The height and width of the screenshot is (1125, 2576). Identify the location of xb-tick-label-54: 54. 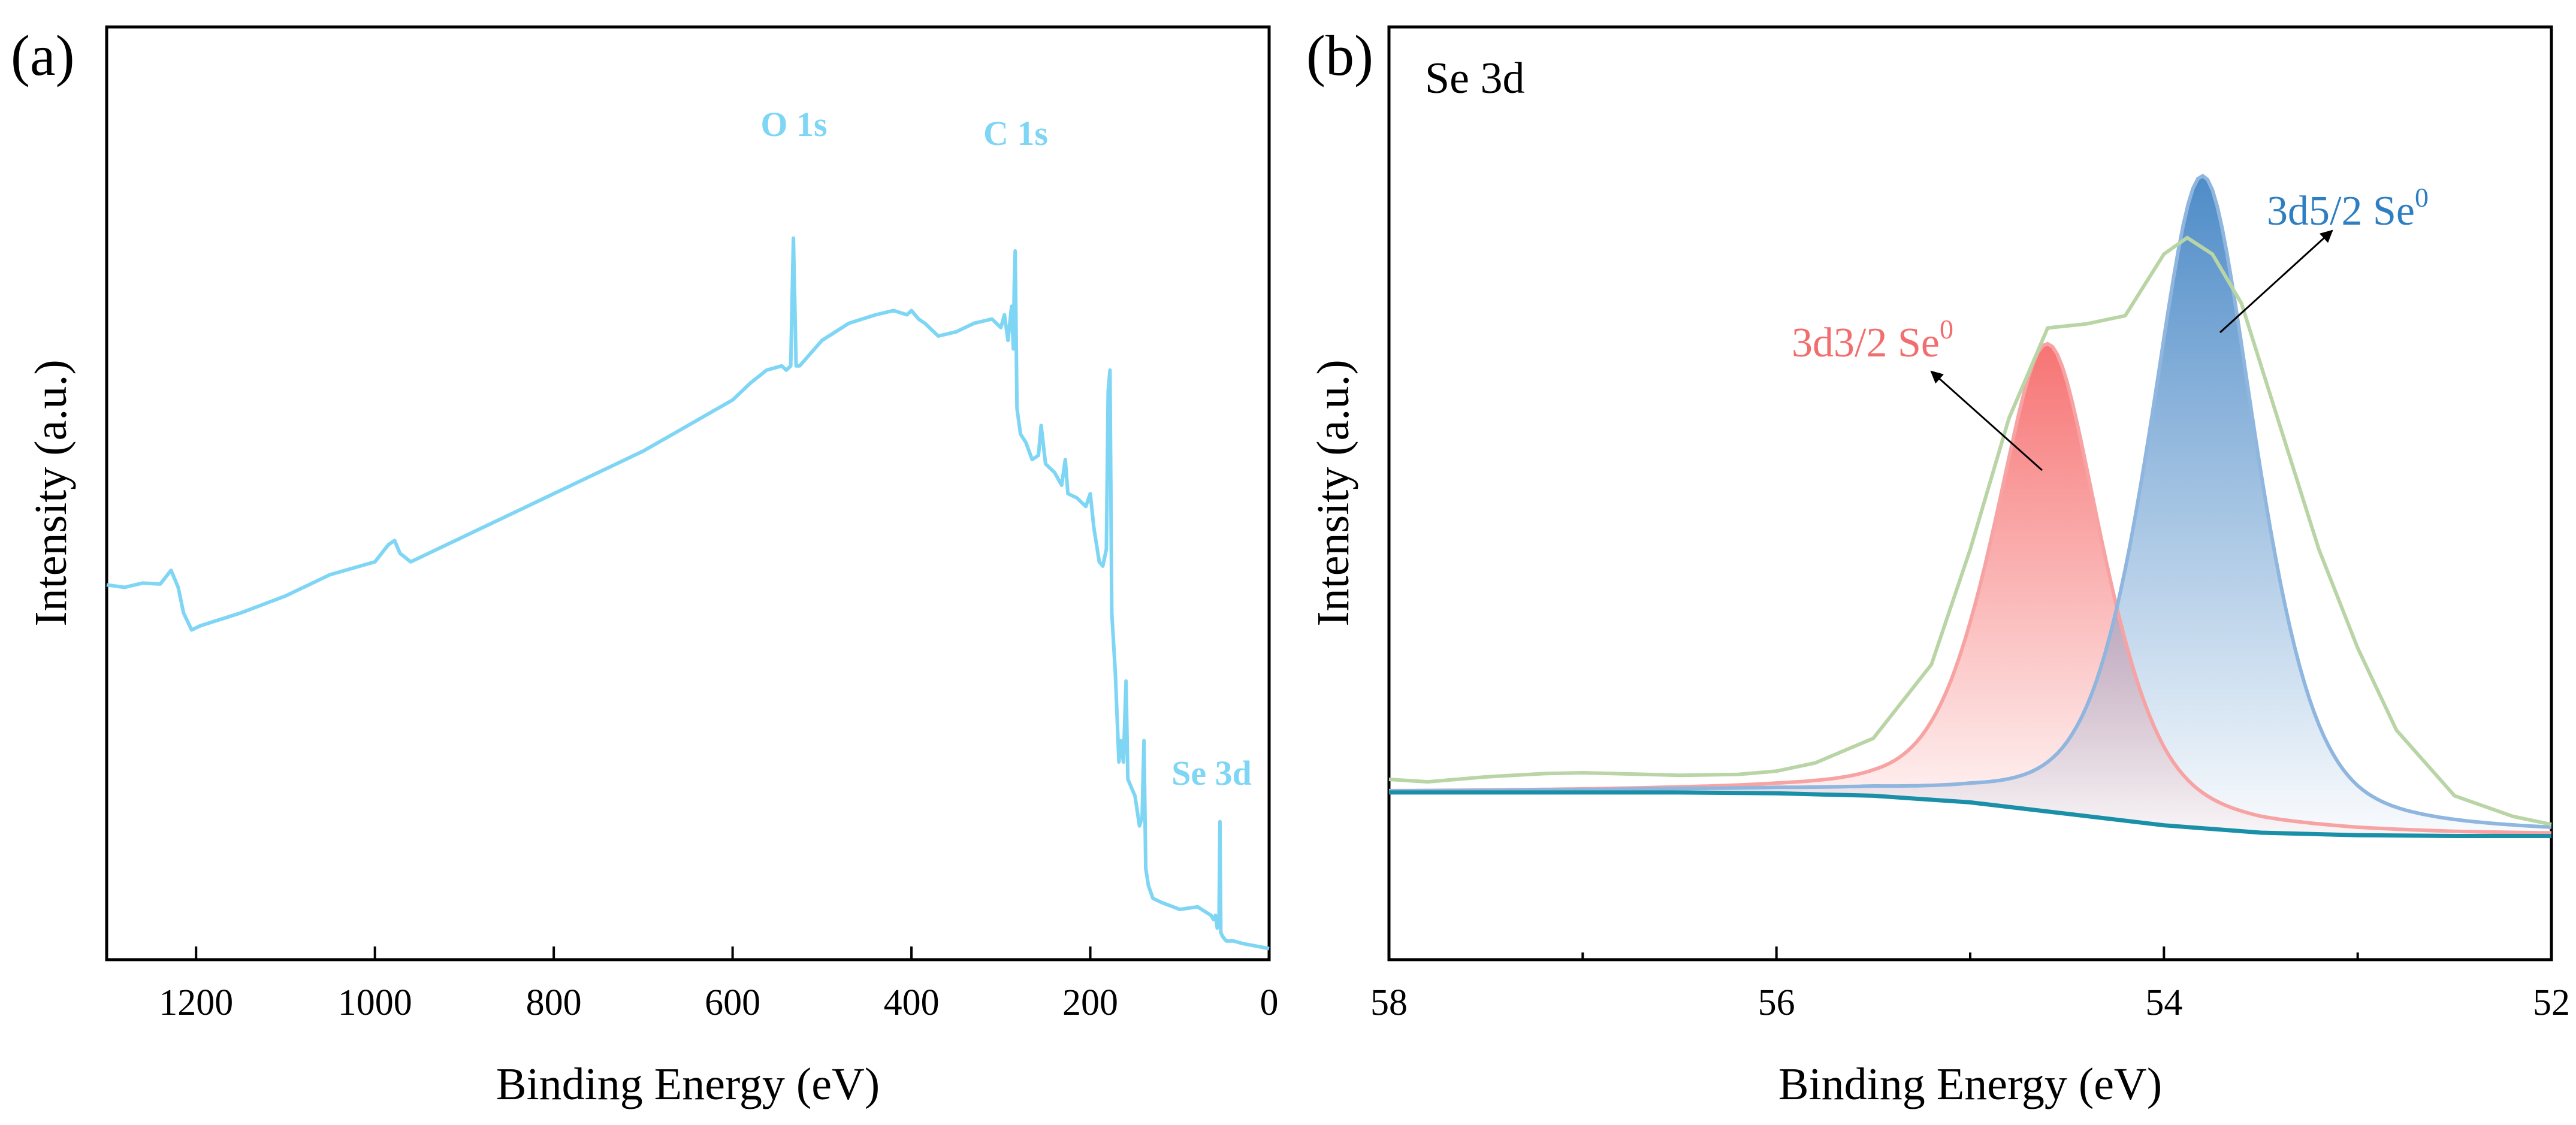
(2164, 1002).